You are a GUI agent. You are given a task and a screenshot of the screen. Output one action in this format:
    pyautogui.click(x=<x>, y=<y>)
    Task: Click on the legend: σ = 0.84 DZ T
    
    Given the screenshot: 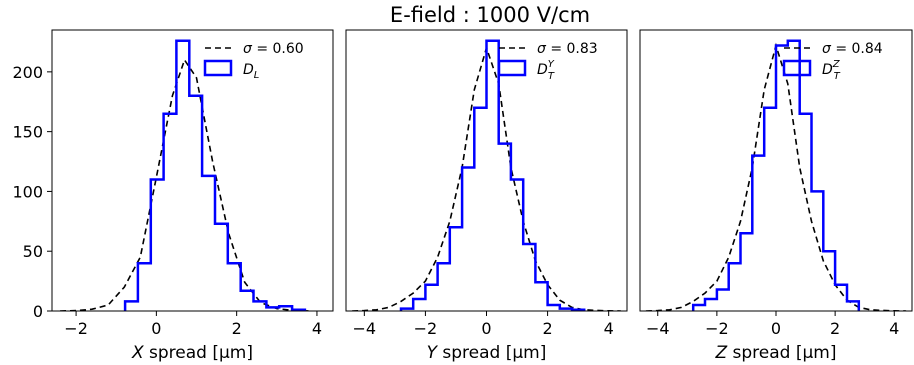 What is the action you would take?
    pyautogui.click(x=832, y=61)
    